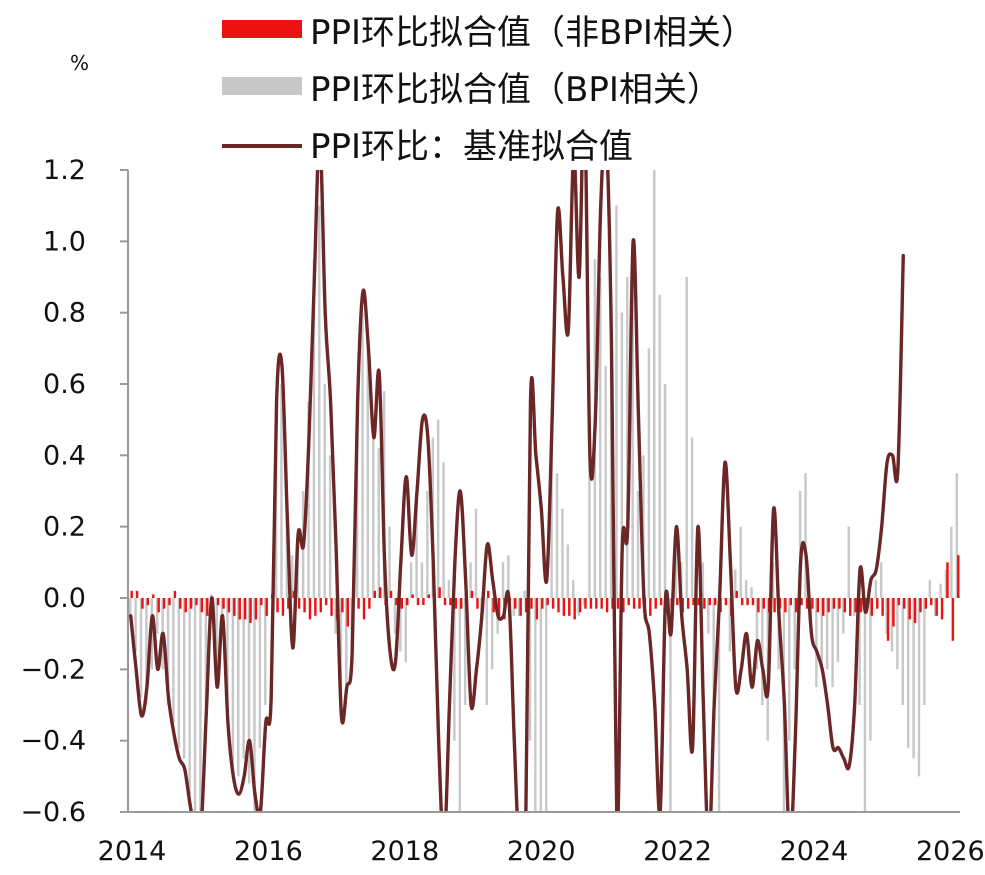 This screenshot has width=985, height=875. What do you see at coordinates (471, 147) in the screenshot?
I see `legend-label-baseline: PPI环比：基准拟合值` at bounding box center [471, 147].